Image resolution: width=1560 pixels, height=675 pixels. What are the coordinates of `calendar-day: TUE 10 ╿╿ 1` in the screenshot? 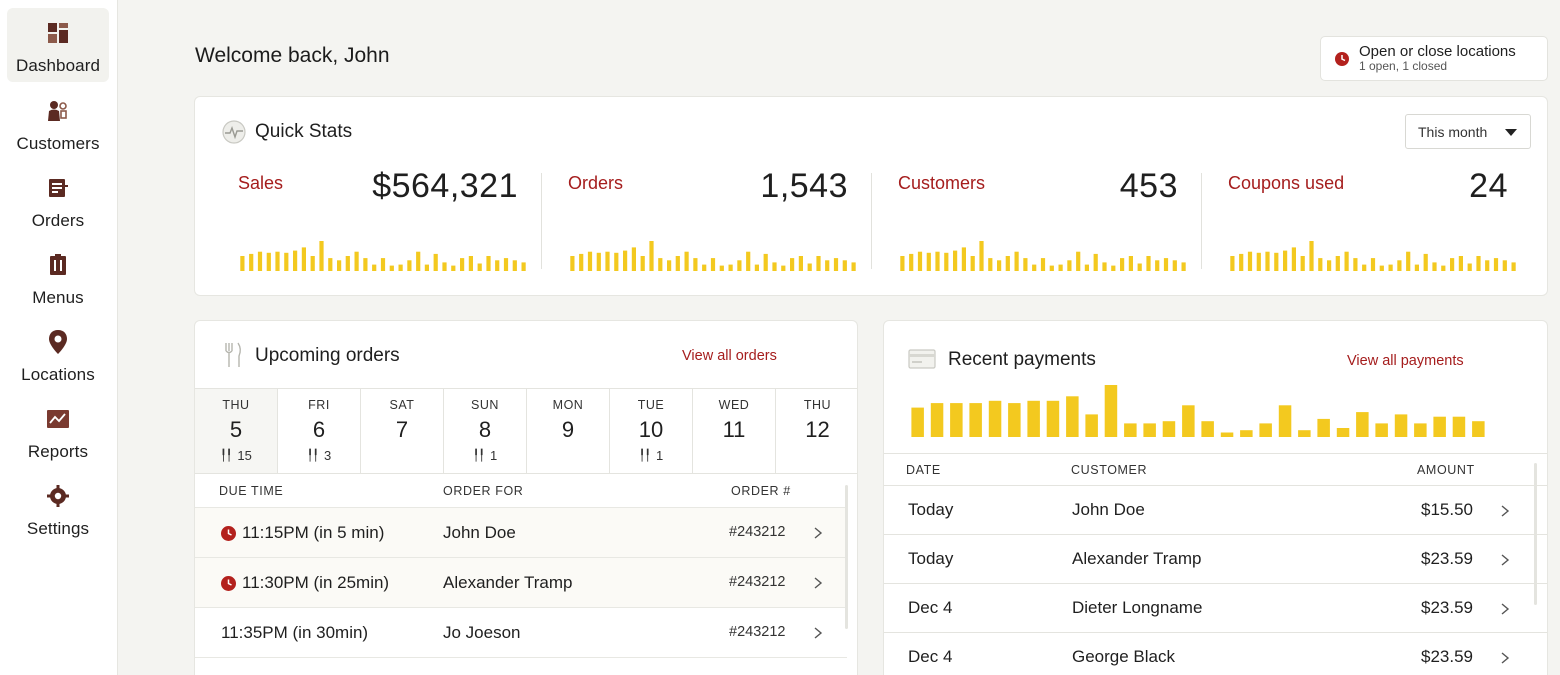 It's located at (651, 431).